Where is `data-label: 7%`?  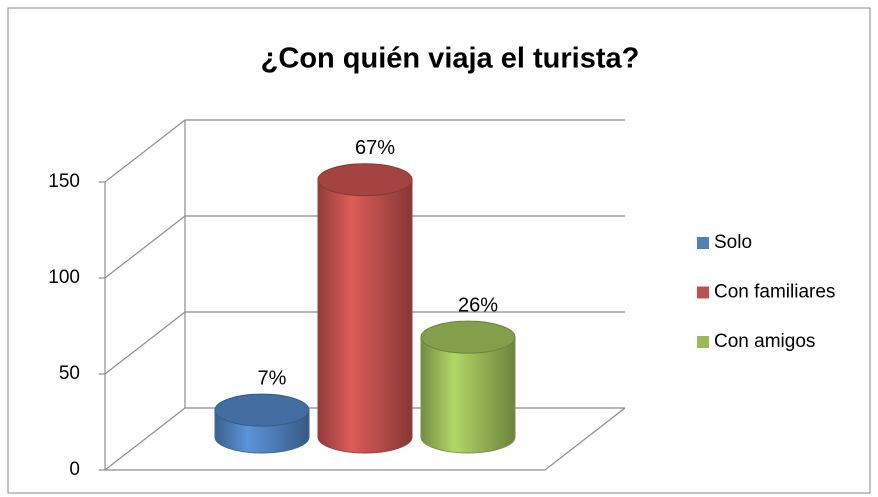
data-label: 7% is located at coordinates (272, 378).